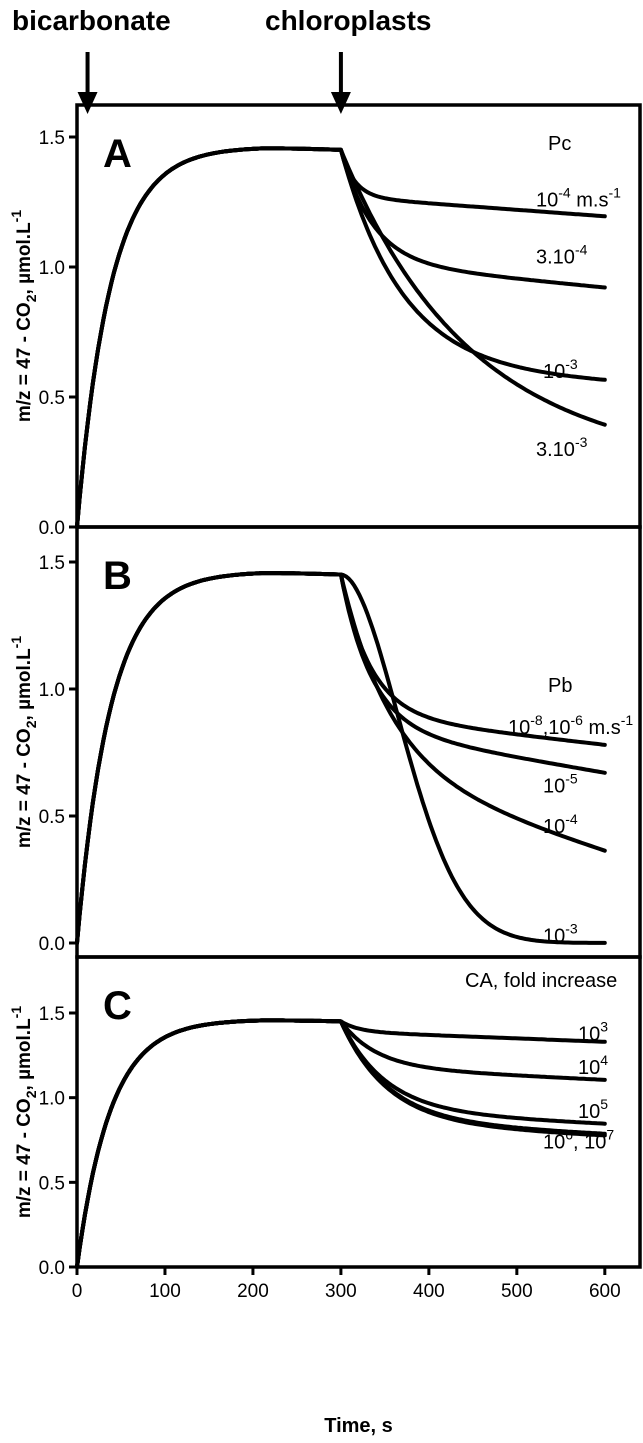 The height and width of the screenshot is (1443, 643). I want to click on panel-c-ylabel: m/z = 47 - CO2, µmol.L-1​, so click(23, 1112).